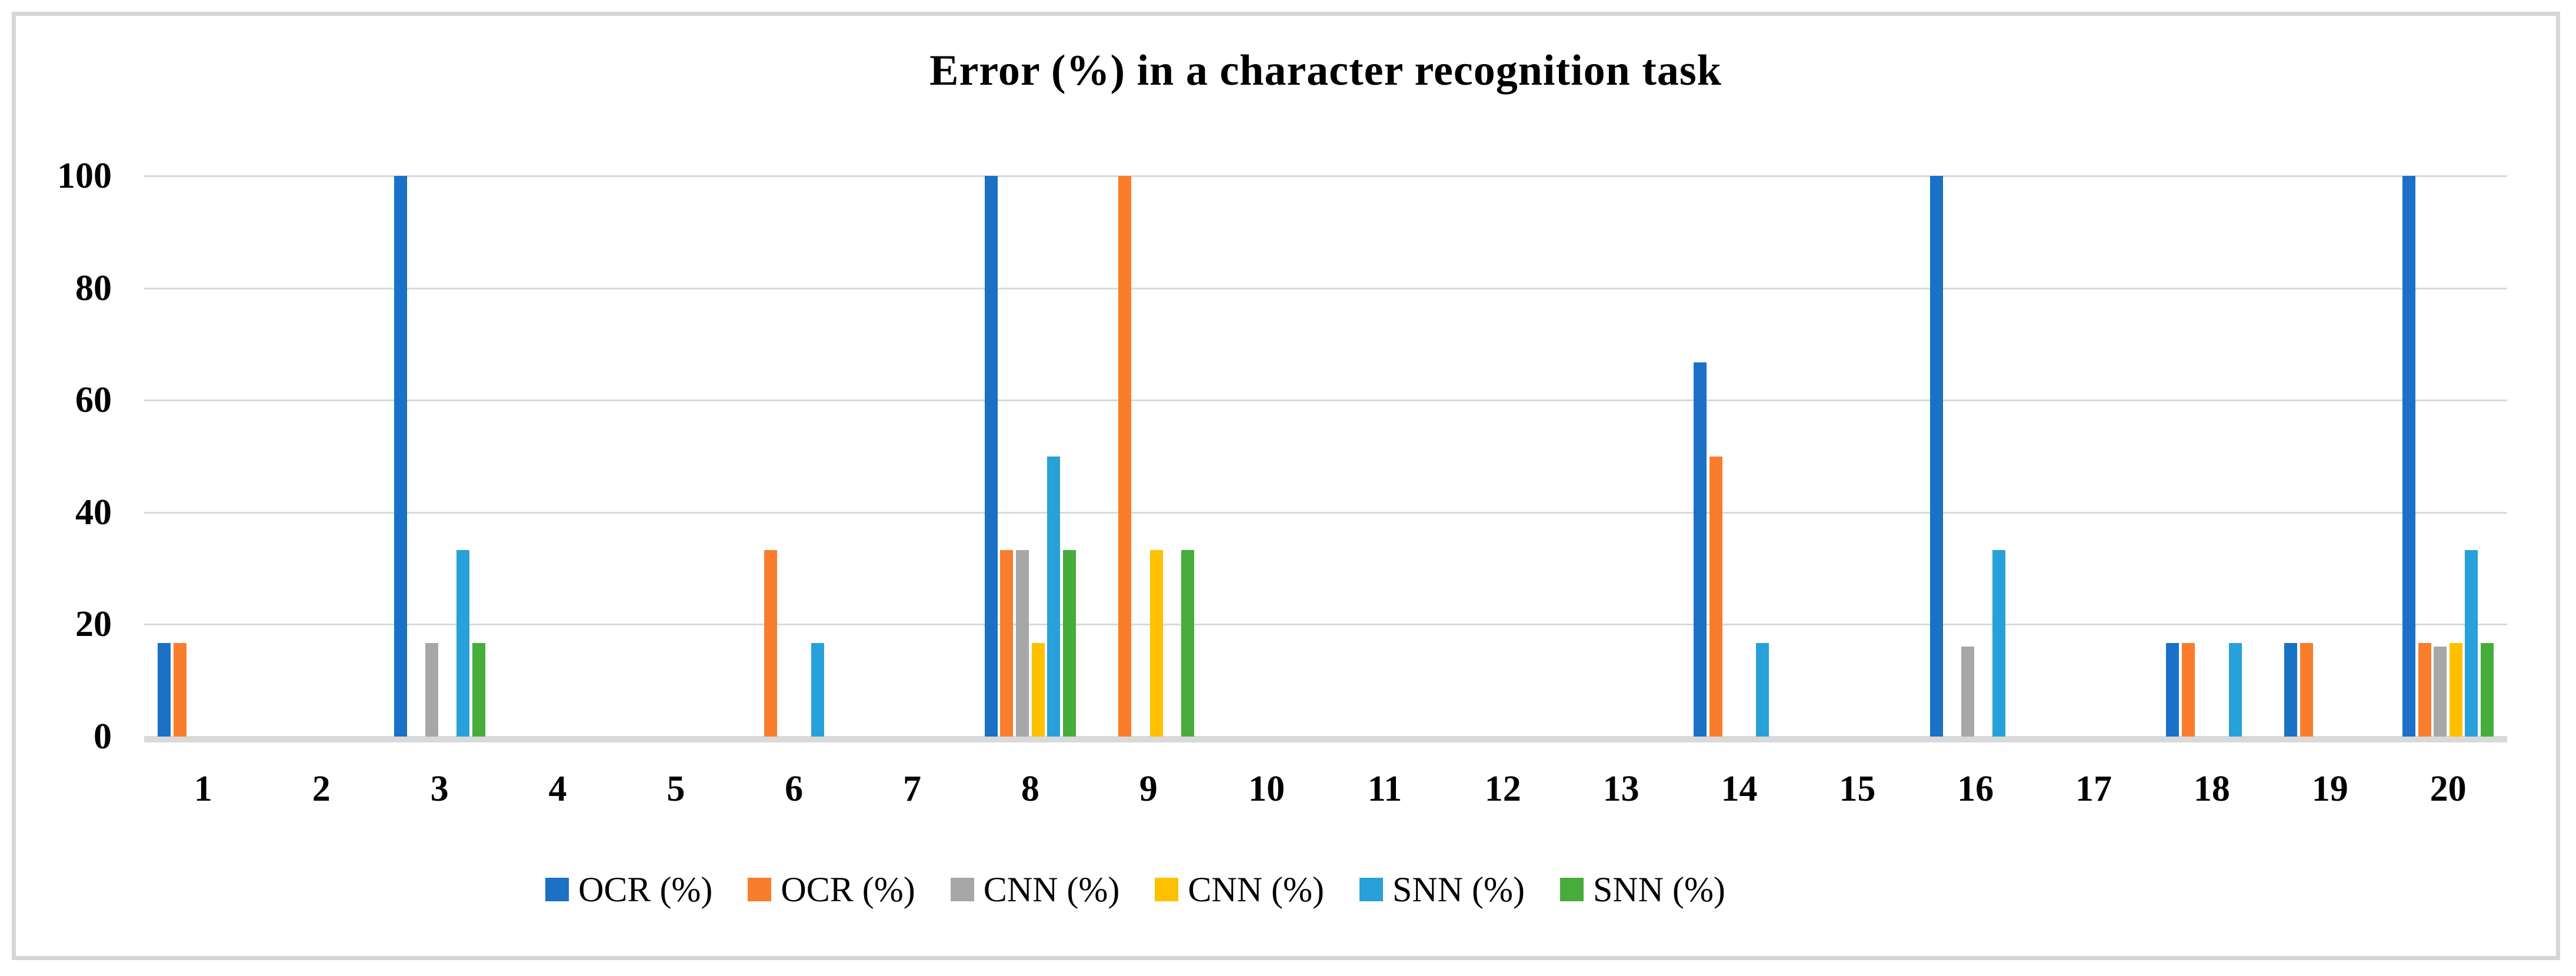 The height and width of the screenshot is (976, 2576). Describe the element at coordinates (85, 176) in the screenshot. I see `y-axis-tick-label: 100` at that location.